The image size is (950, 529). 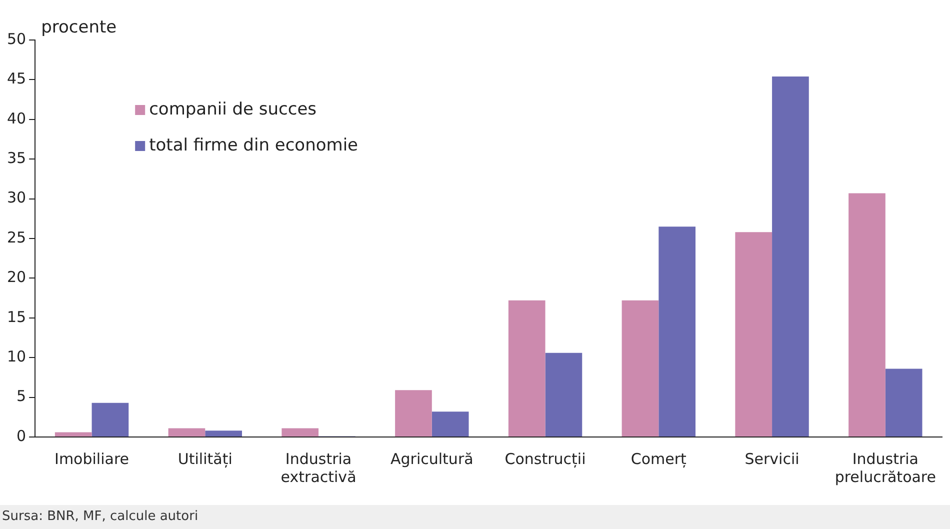 What do you see at coordinates (658, 459) in the screenshot?
I see `x-tick-label: Comerț` at bounding box center [658, 459].